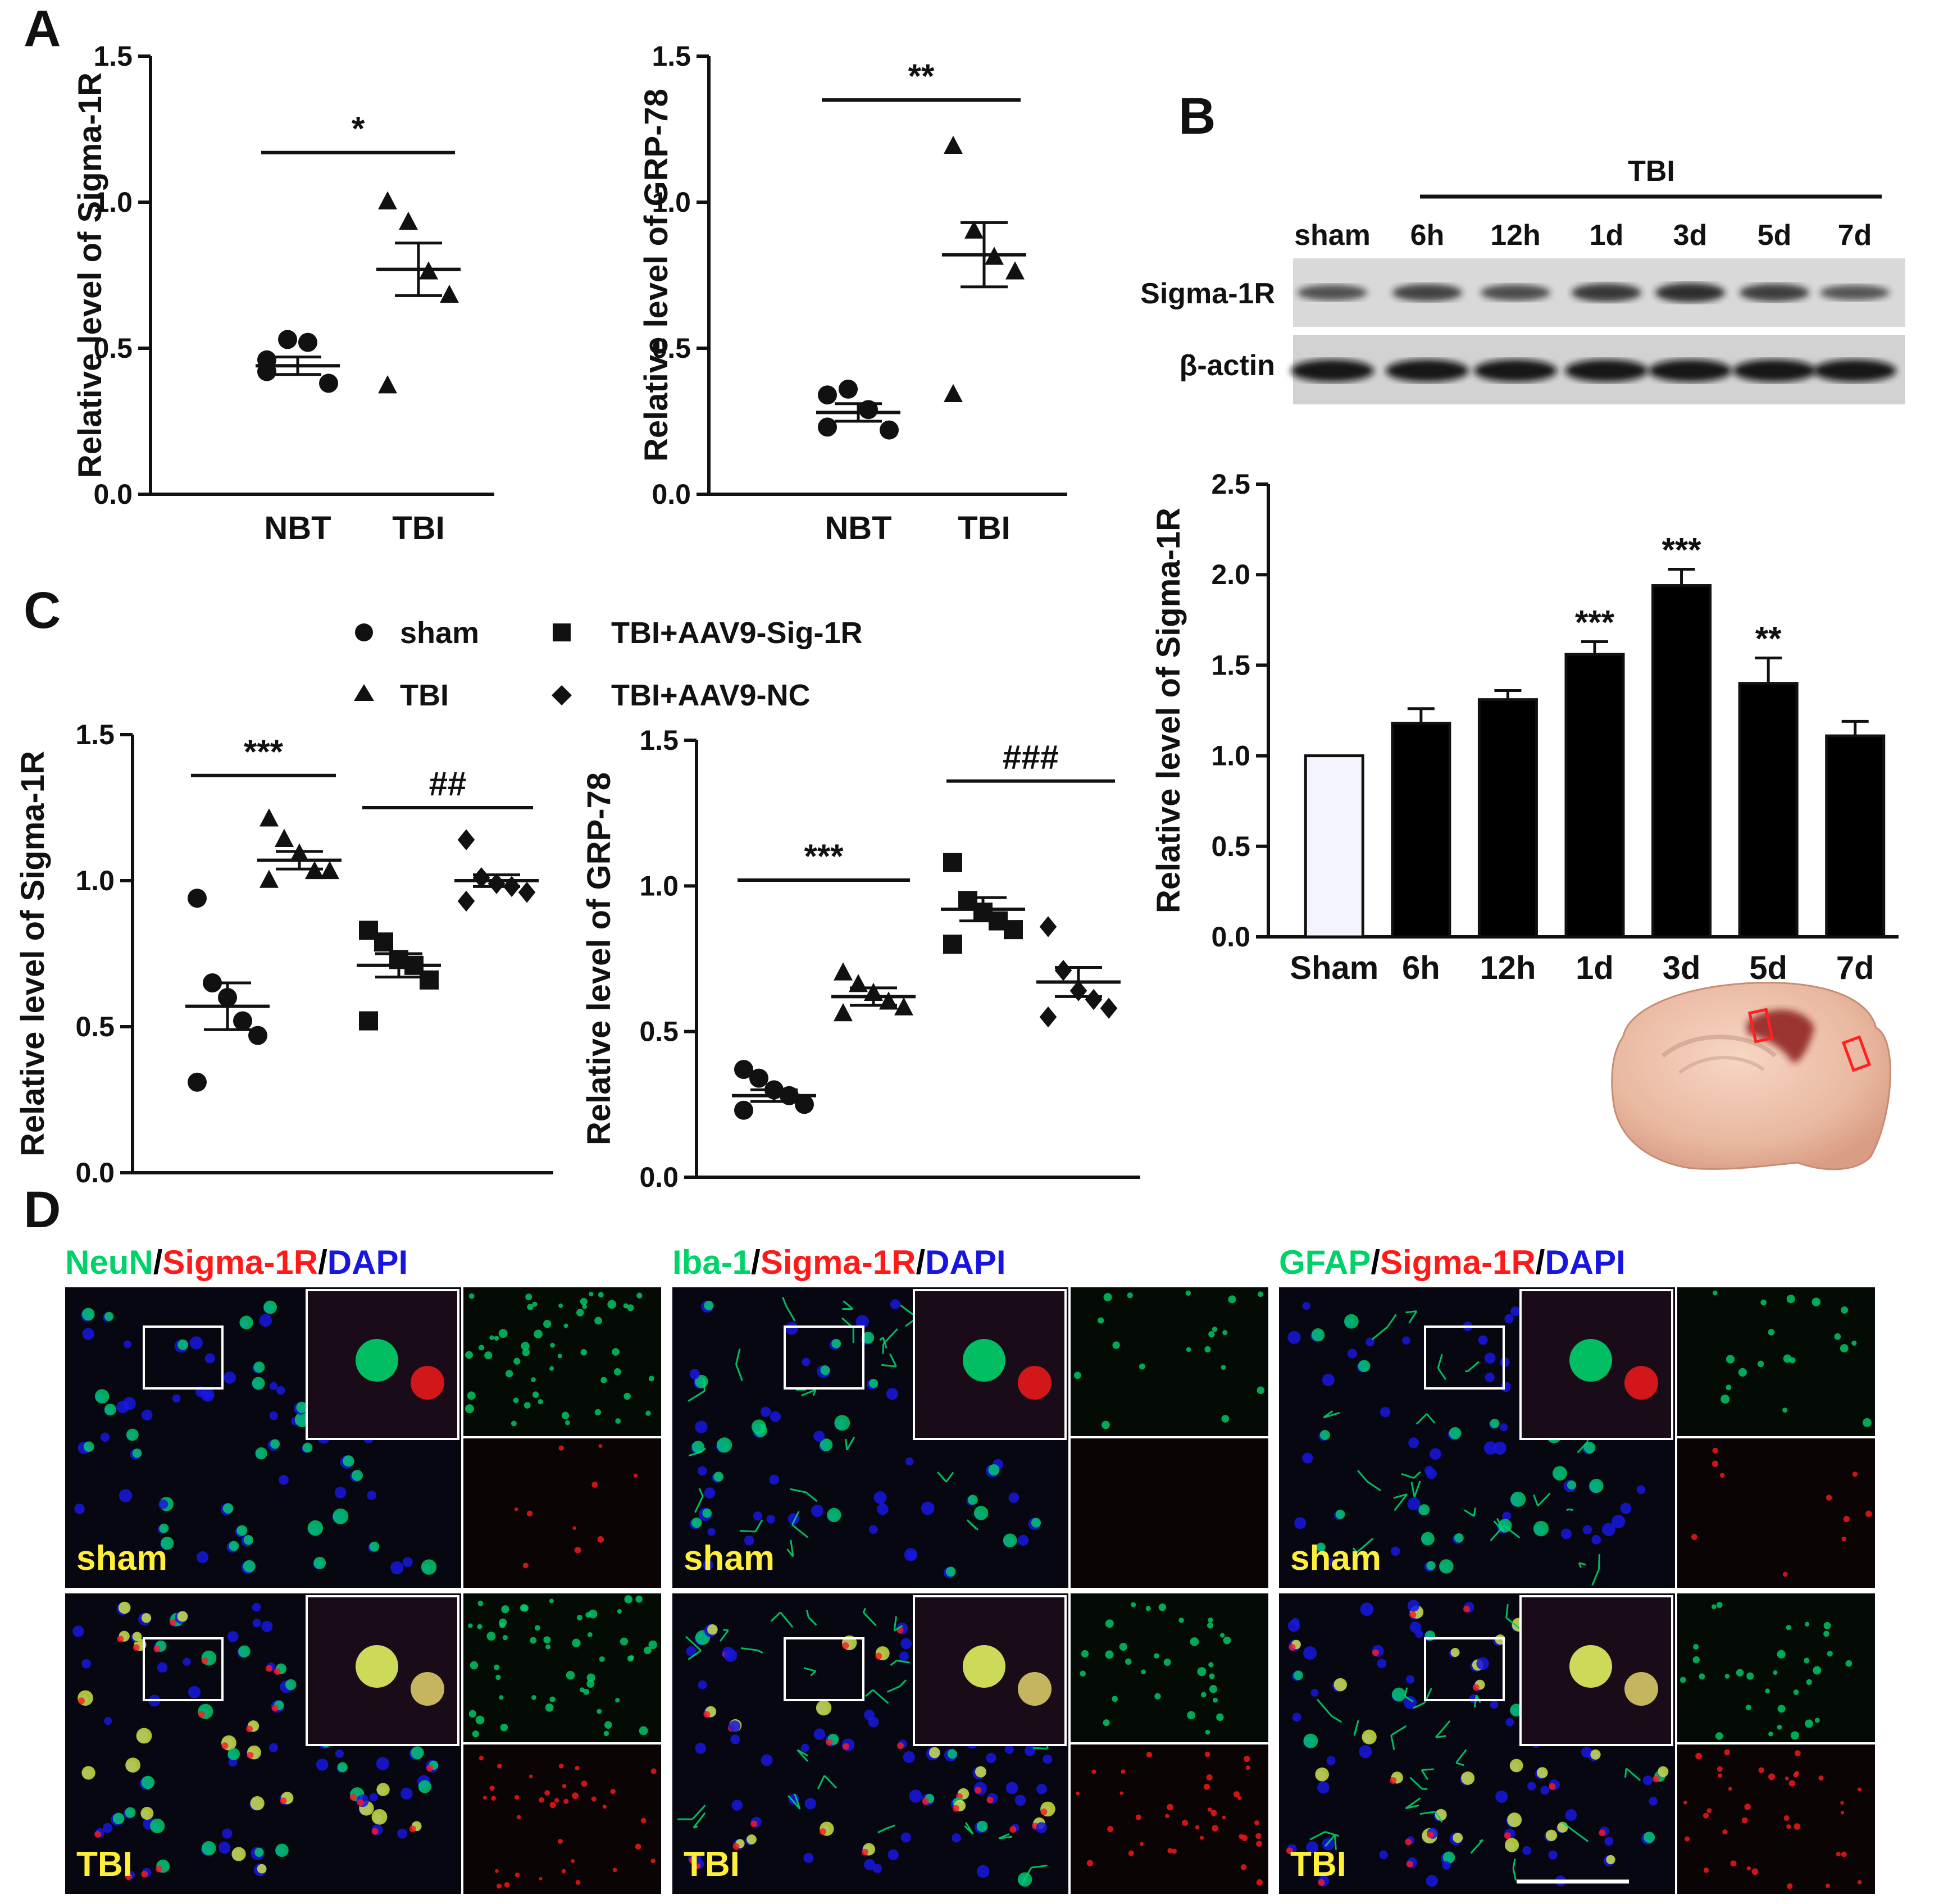 This screenshot has width=1939, height=1904. Describe the element at coordinates (562, 1361) in the screenshot. I see `green-channel-image` at that location.